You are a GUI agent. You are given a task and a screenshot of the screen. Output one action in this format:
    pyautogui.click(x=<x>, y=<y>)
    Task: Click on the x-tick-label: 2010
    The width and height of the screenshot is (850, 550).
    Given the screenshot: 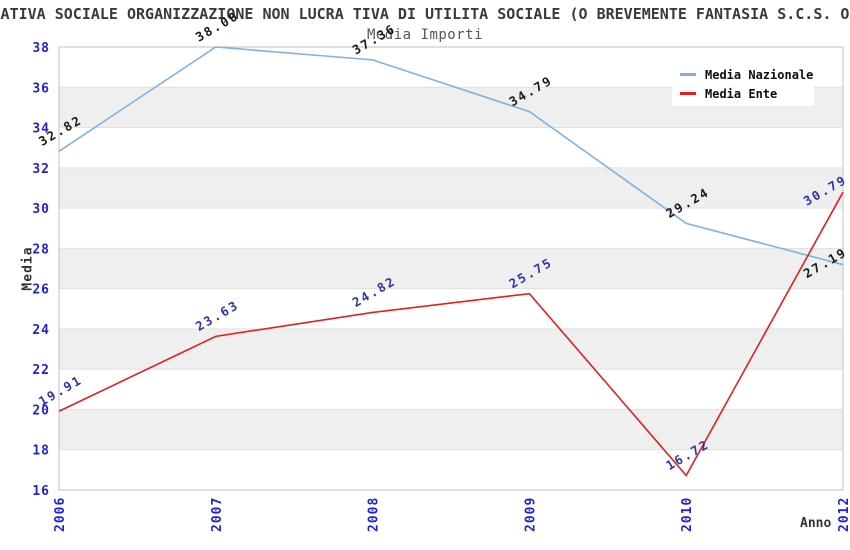 What is the action you would take?
    pyautogui.click(x=687, y=514)
    